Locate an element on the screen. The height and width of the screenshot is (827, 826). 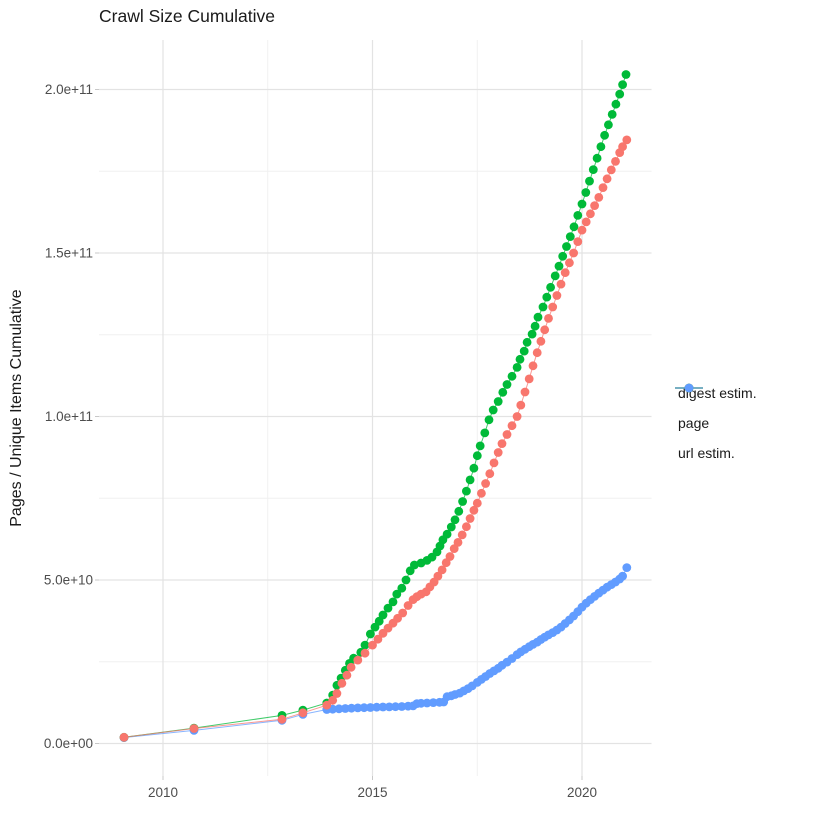
y-tick-label: 1.0e+11 is located at coordinates (69, 416).